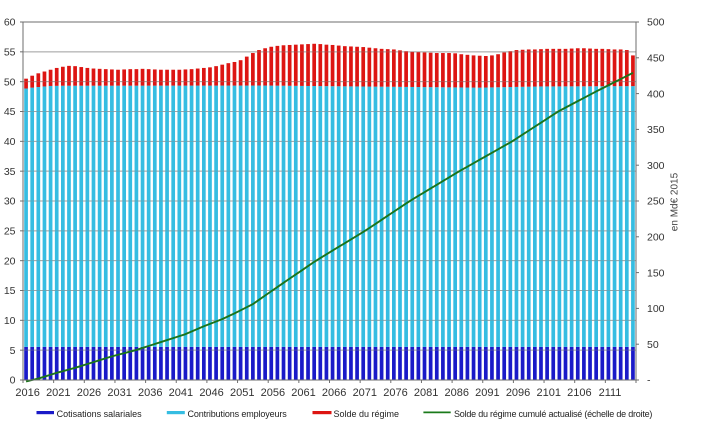 The height and width of the screenshot is (428, 703). Describe the element at coordinates (10, 172) in the screenshot. I see `svg-text: 35` at that location.